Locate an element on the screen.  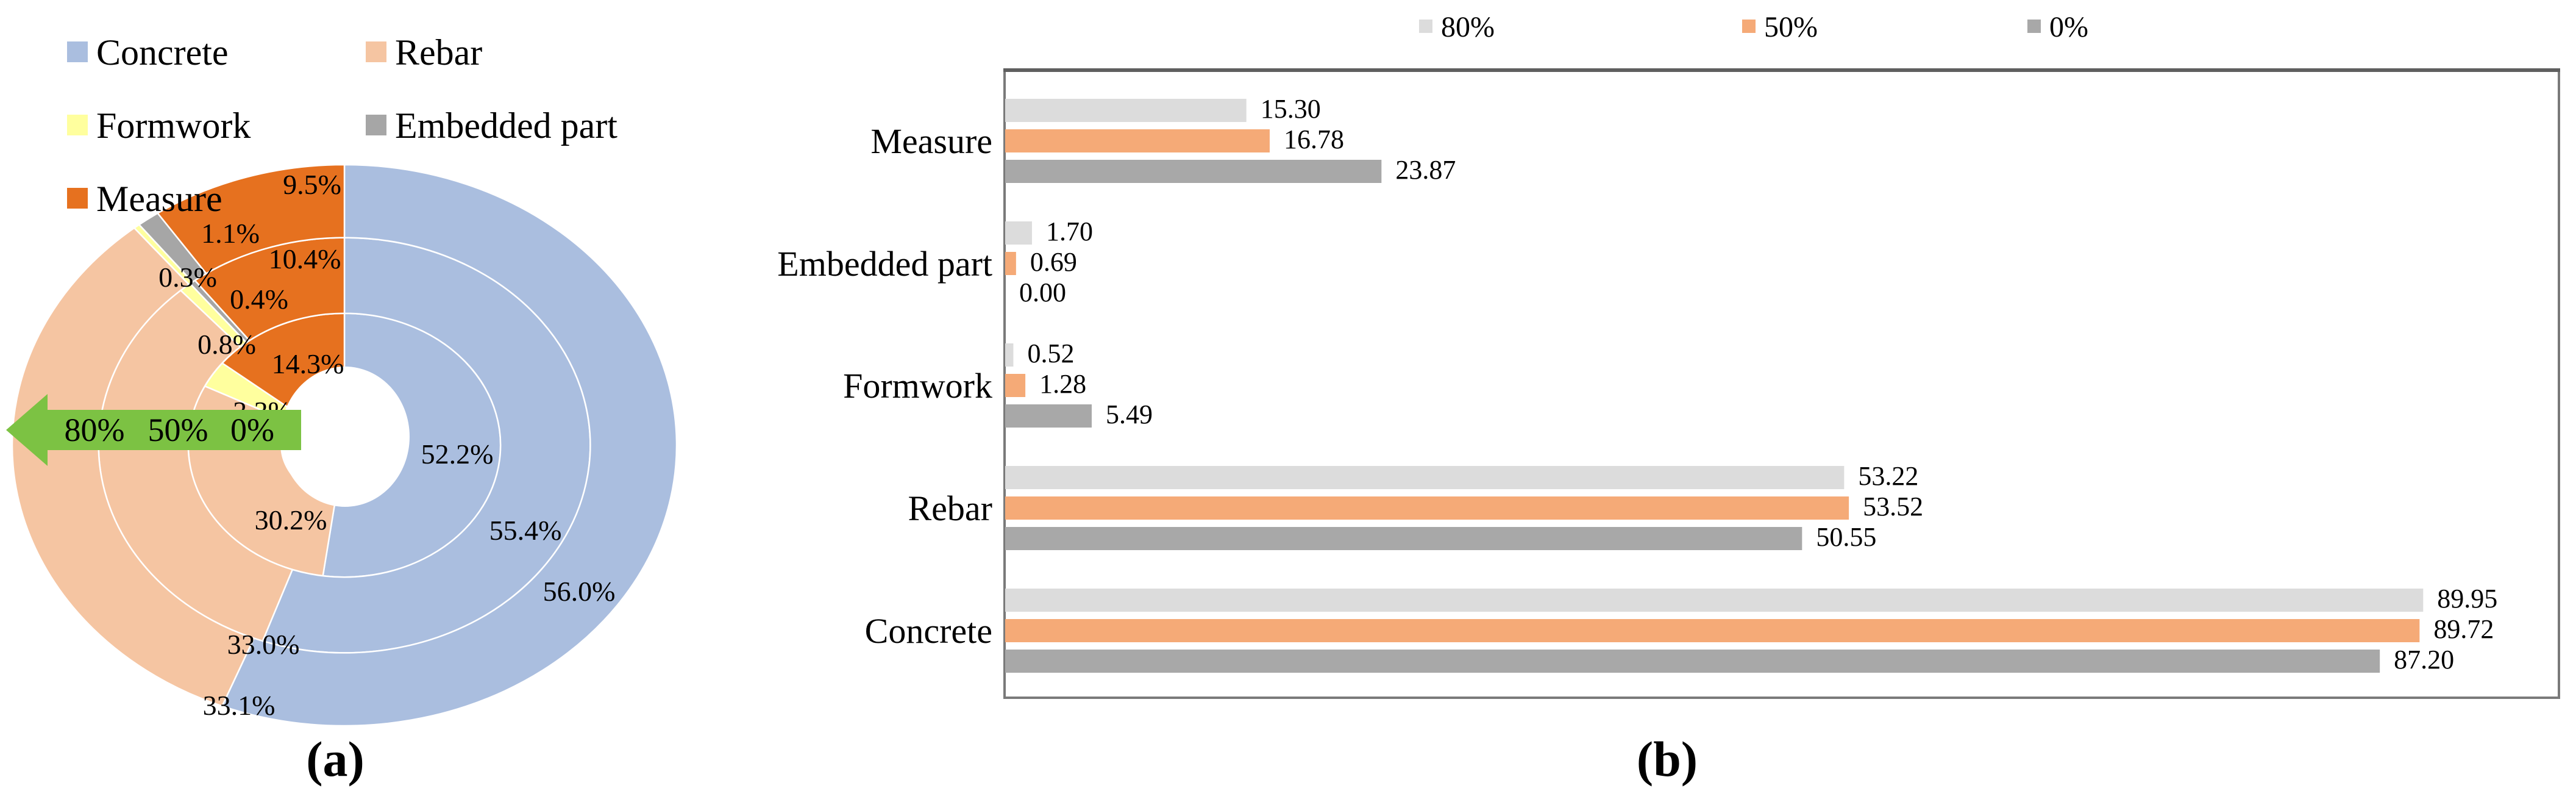
bar-value-measure-0: 23.87 is located at coordinates (1425, 170).